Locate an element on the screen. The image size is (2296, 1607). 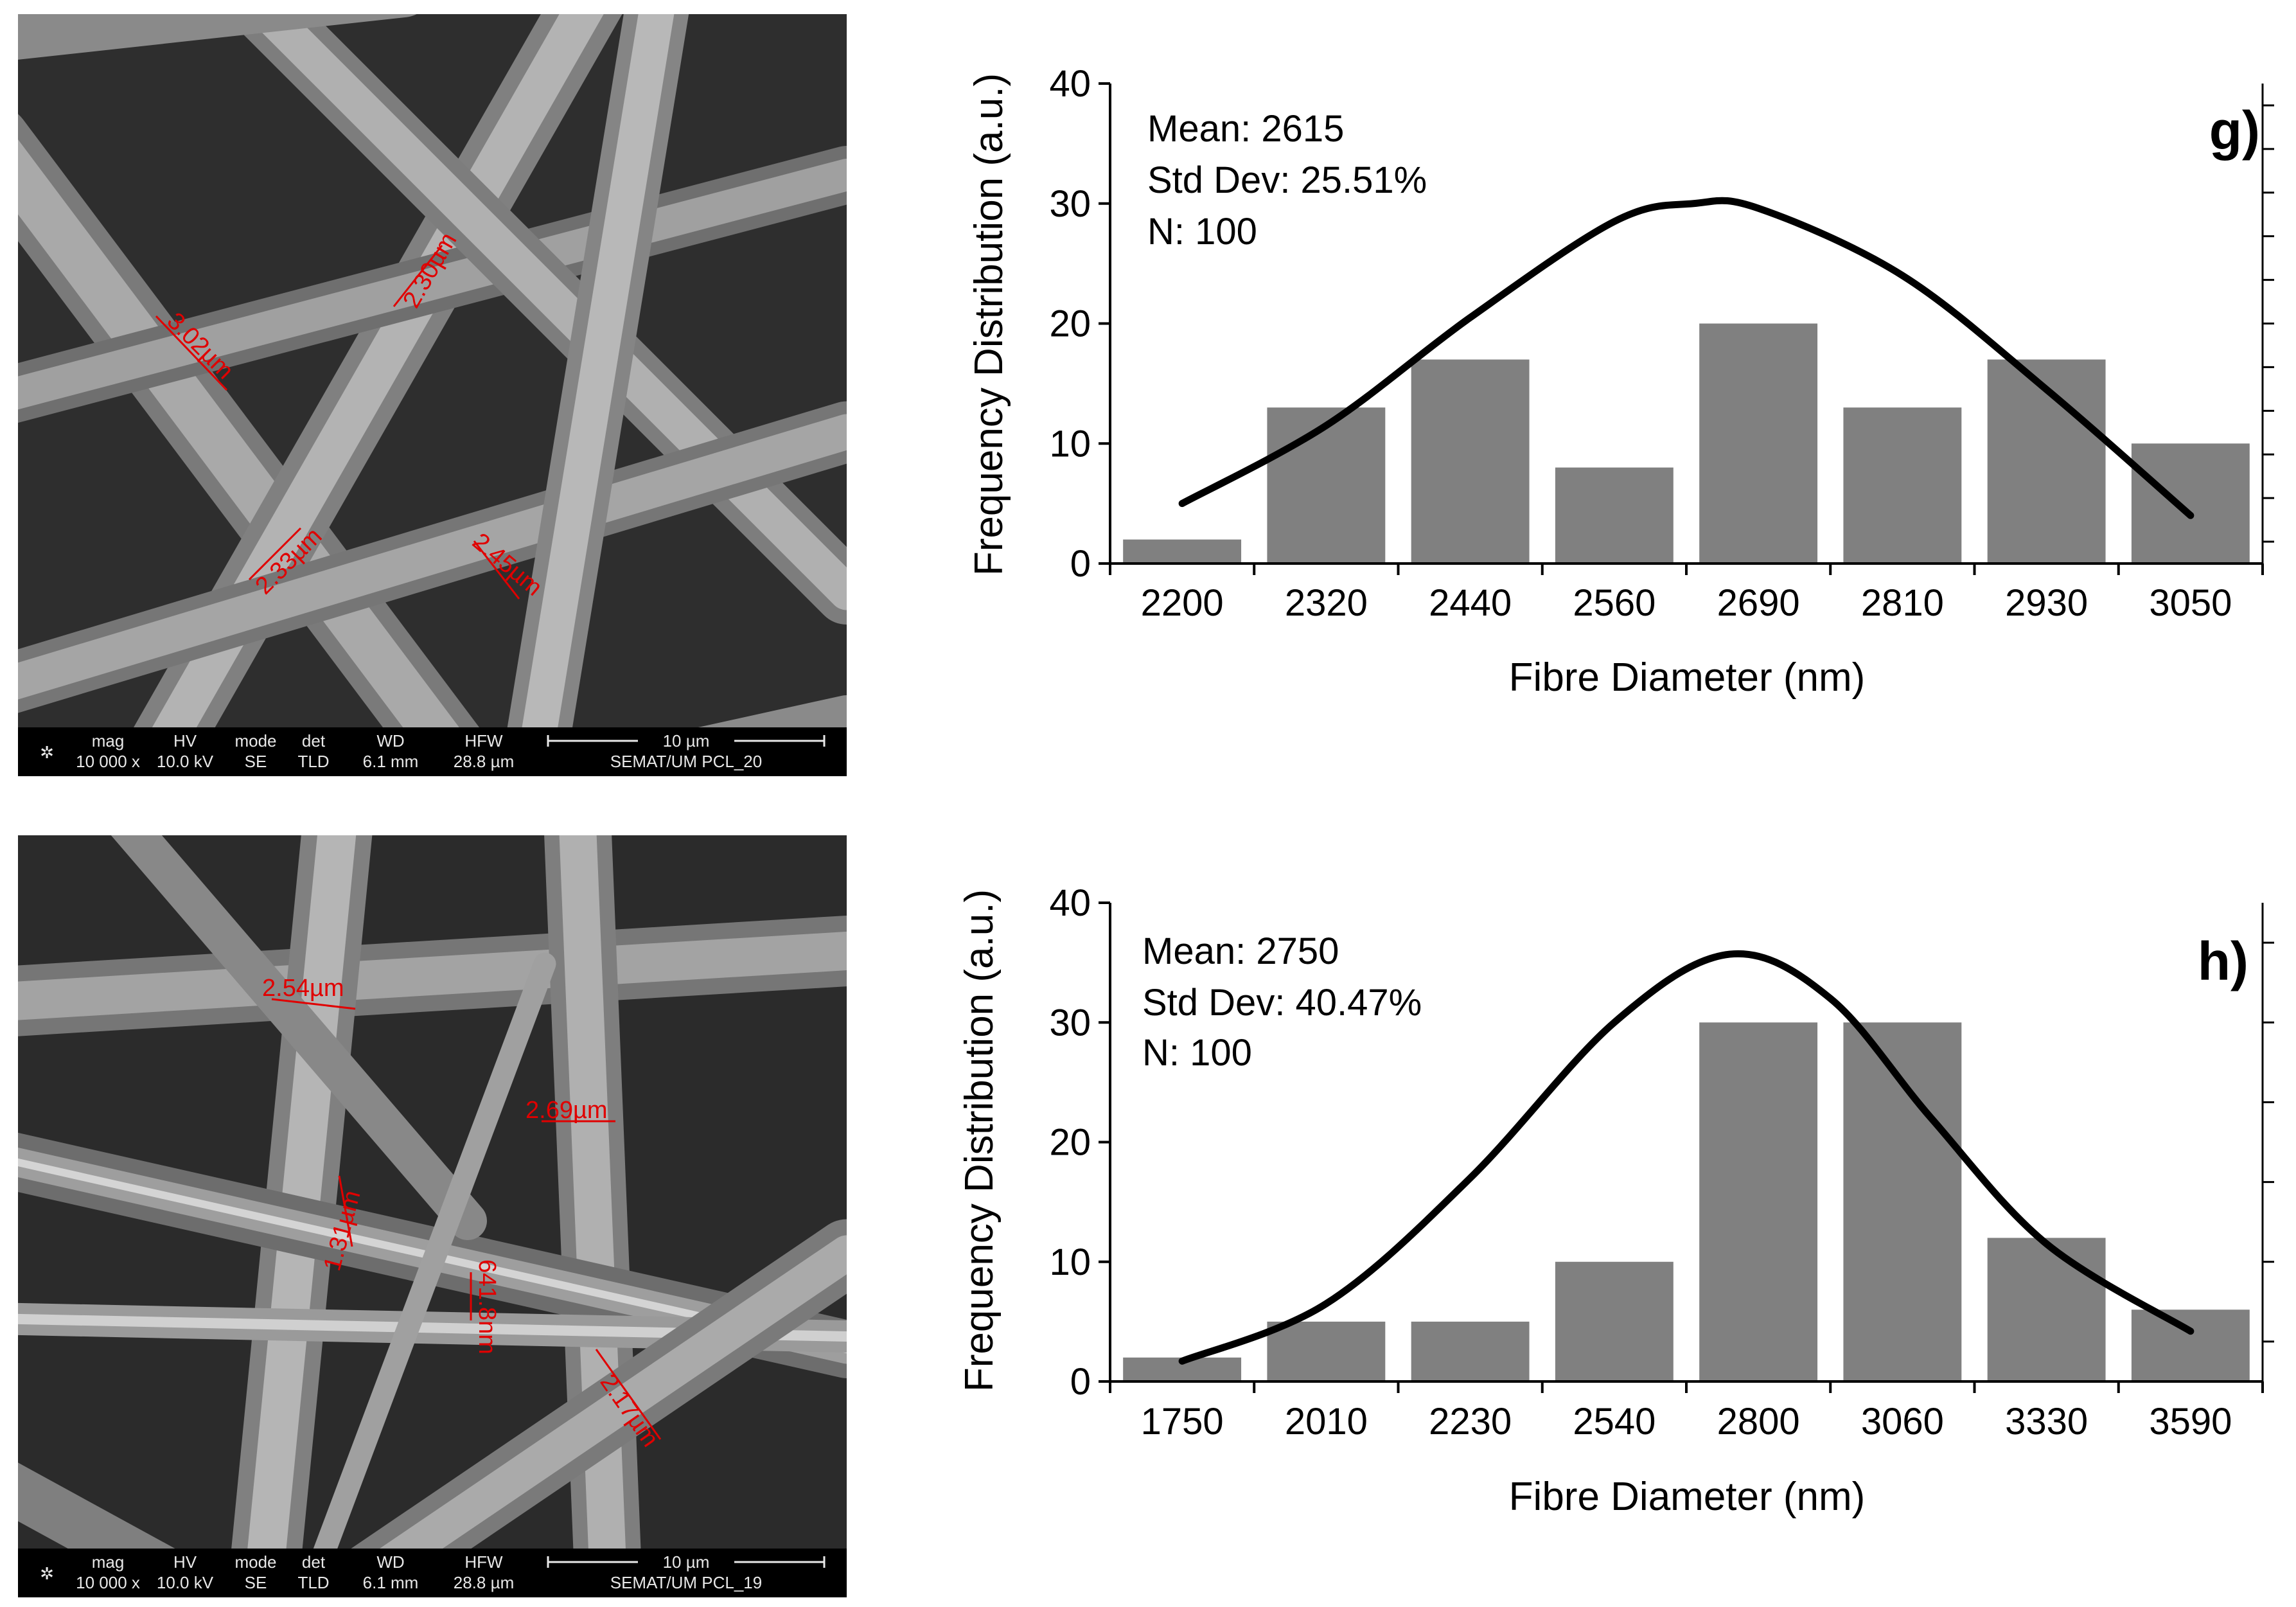
sample-name: SEMAT/UM PCL_19 is located at coordinates (686, 1582).